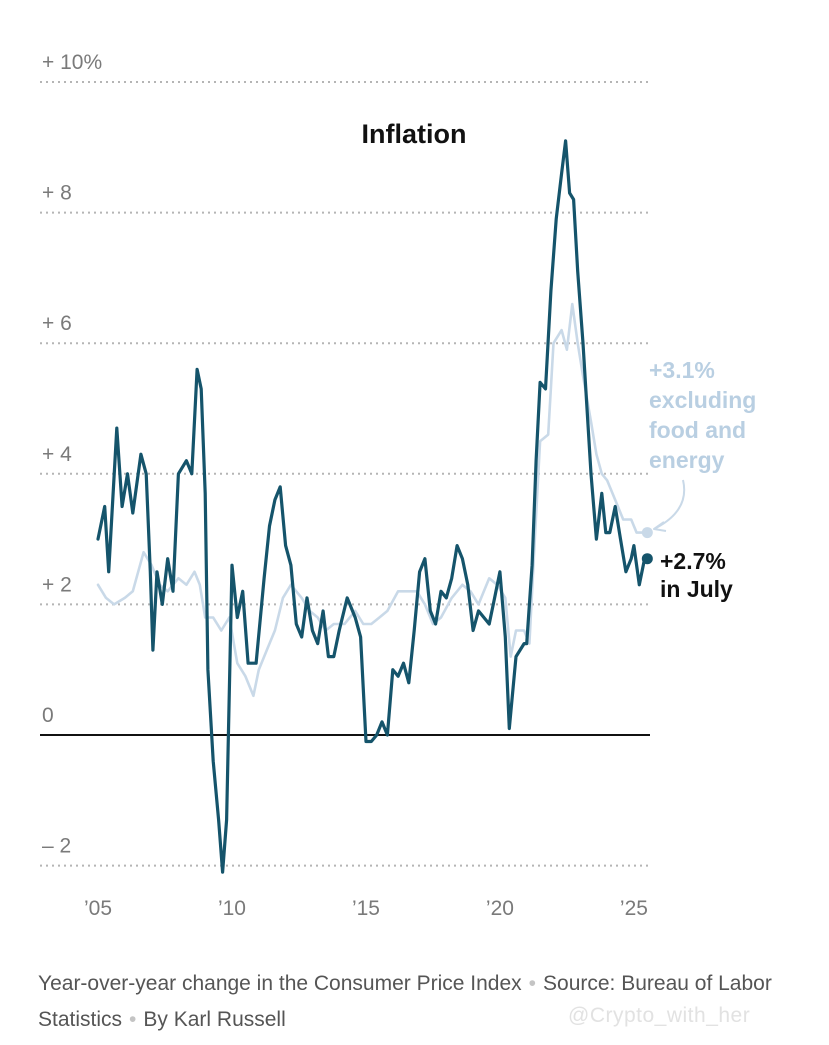 This screenshot has height=1045, width=829. Describe the element at coordinates (647, 559) in the screenshot. I see `headline-end-marker` at that location.